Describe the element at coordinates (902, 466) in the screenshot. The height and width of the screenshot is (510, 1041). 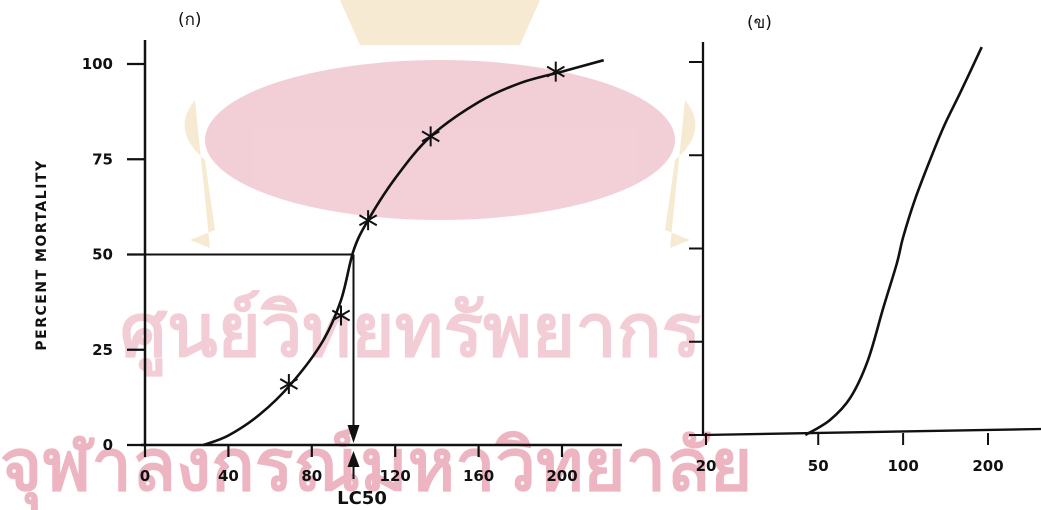
I see `panel-b-x-tick-label: 100` at that location.